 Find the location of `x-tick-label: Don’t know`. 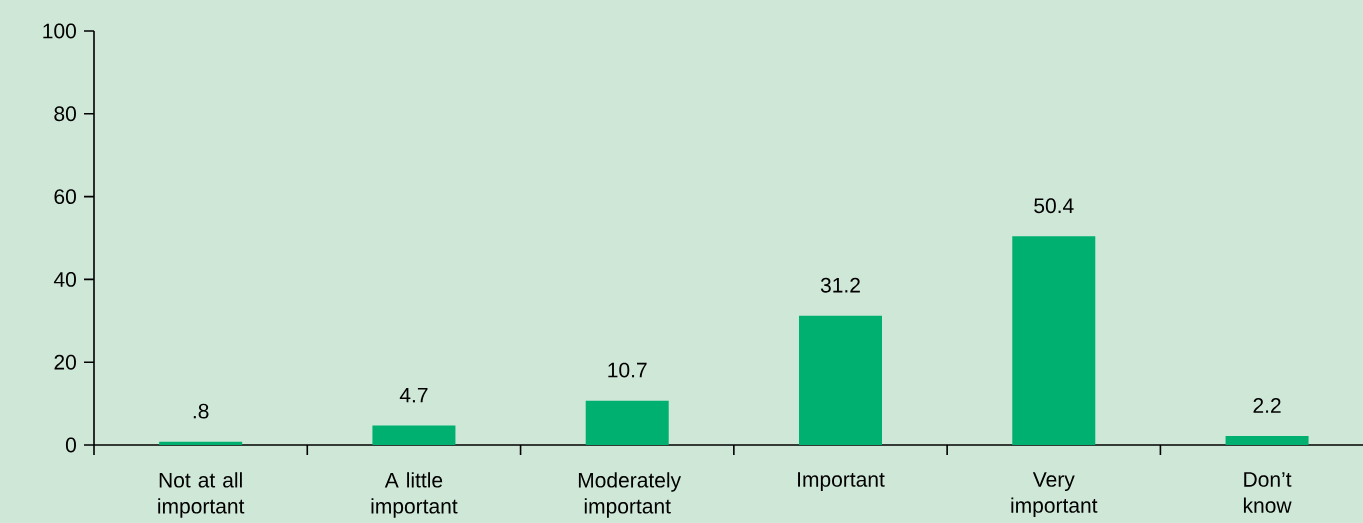

x-tick-label: Don’t know is located at coordinates (1267, 492).